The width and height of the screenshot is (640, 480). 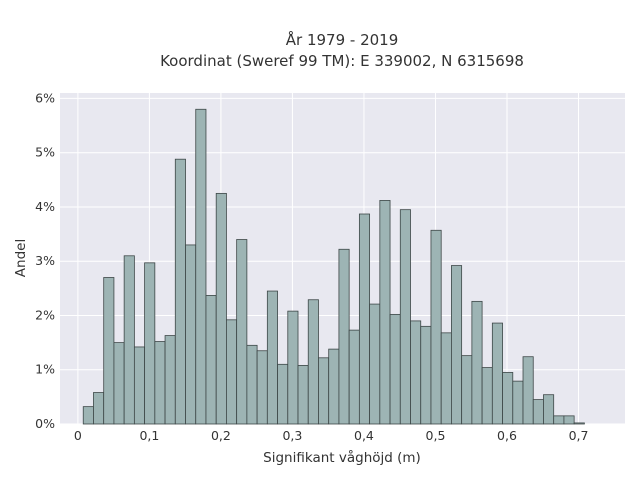 I want to click on x-tick-label-4: 0,4, so click(x=364, y=435).